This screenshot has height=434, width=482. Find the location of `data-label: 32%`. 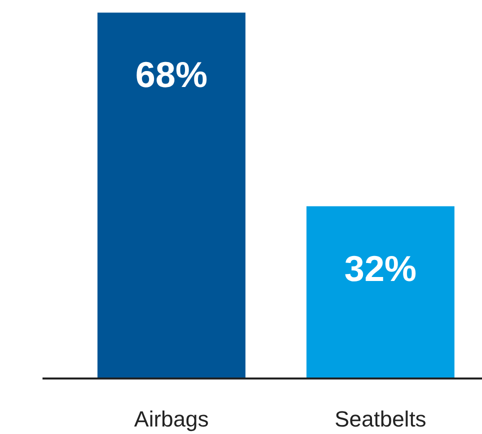

data-label: 32% is located at coordinates (380, 268).